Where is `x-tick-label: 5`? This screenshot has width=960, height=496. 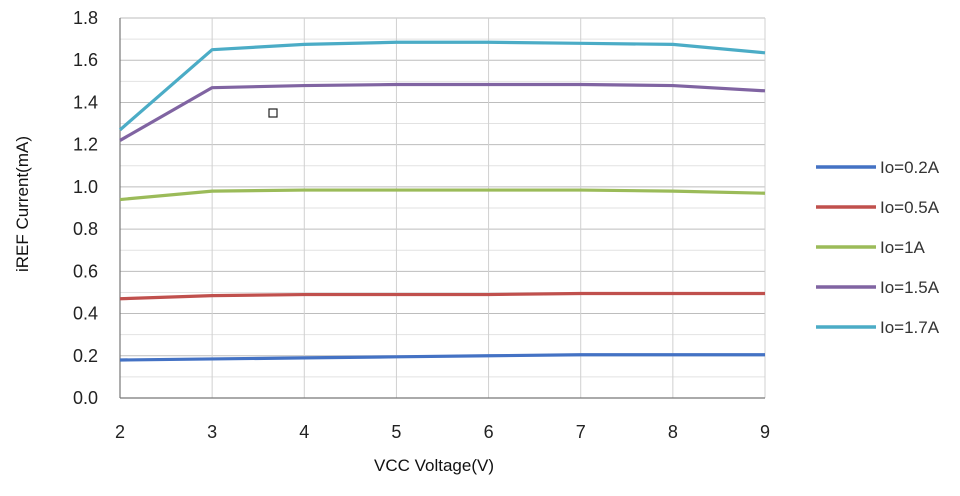
x-tick-label: 5 is located at coordinates (396, 432).